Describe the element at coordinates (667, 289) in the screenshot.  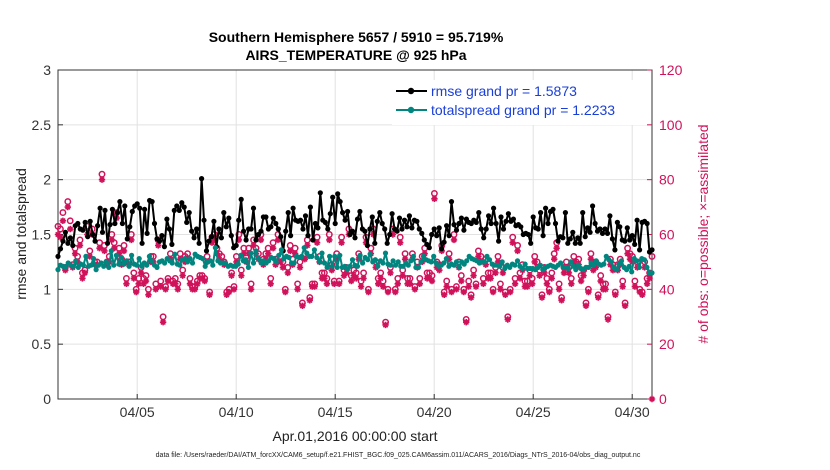
I see `y-right-tick-label: 40` at that location.